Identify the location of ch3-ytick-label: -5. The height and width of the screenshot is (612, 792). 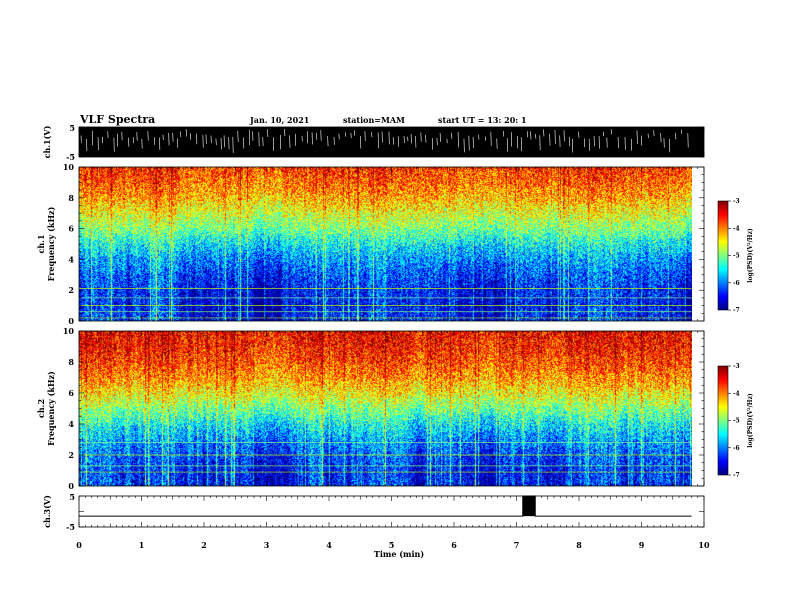
(70, 527).